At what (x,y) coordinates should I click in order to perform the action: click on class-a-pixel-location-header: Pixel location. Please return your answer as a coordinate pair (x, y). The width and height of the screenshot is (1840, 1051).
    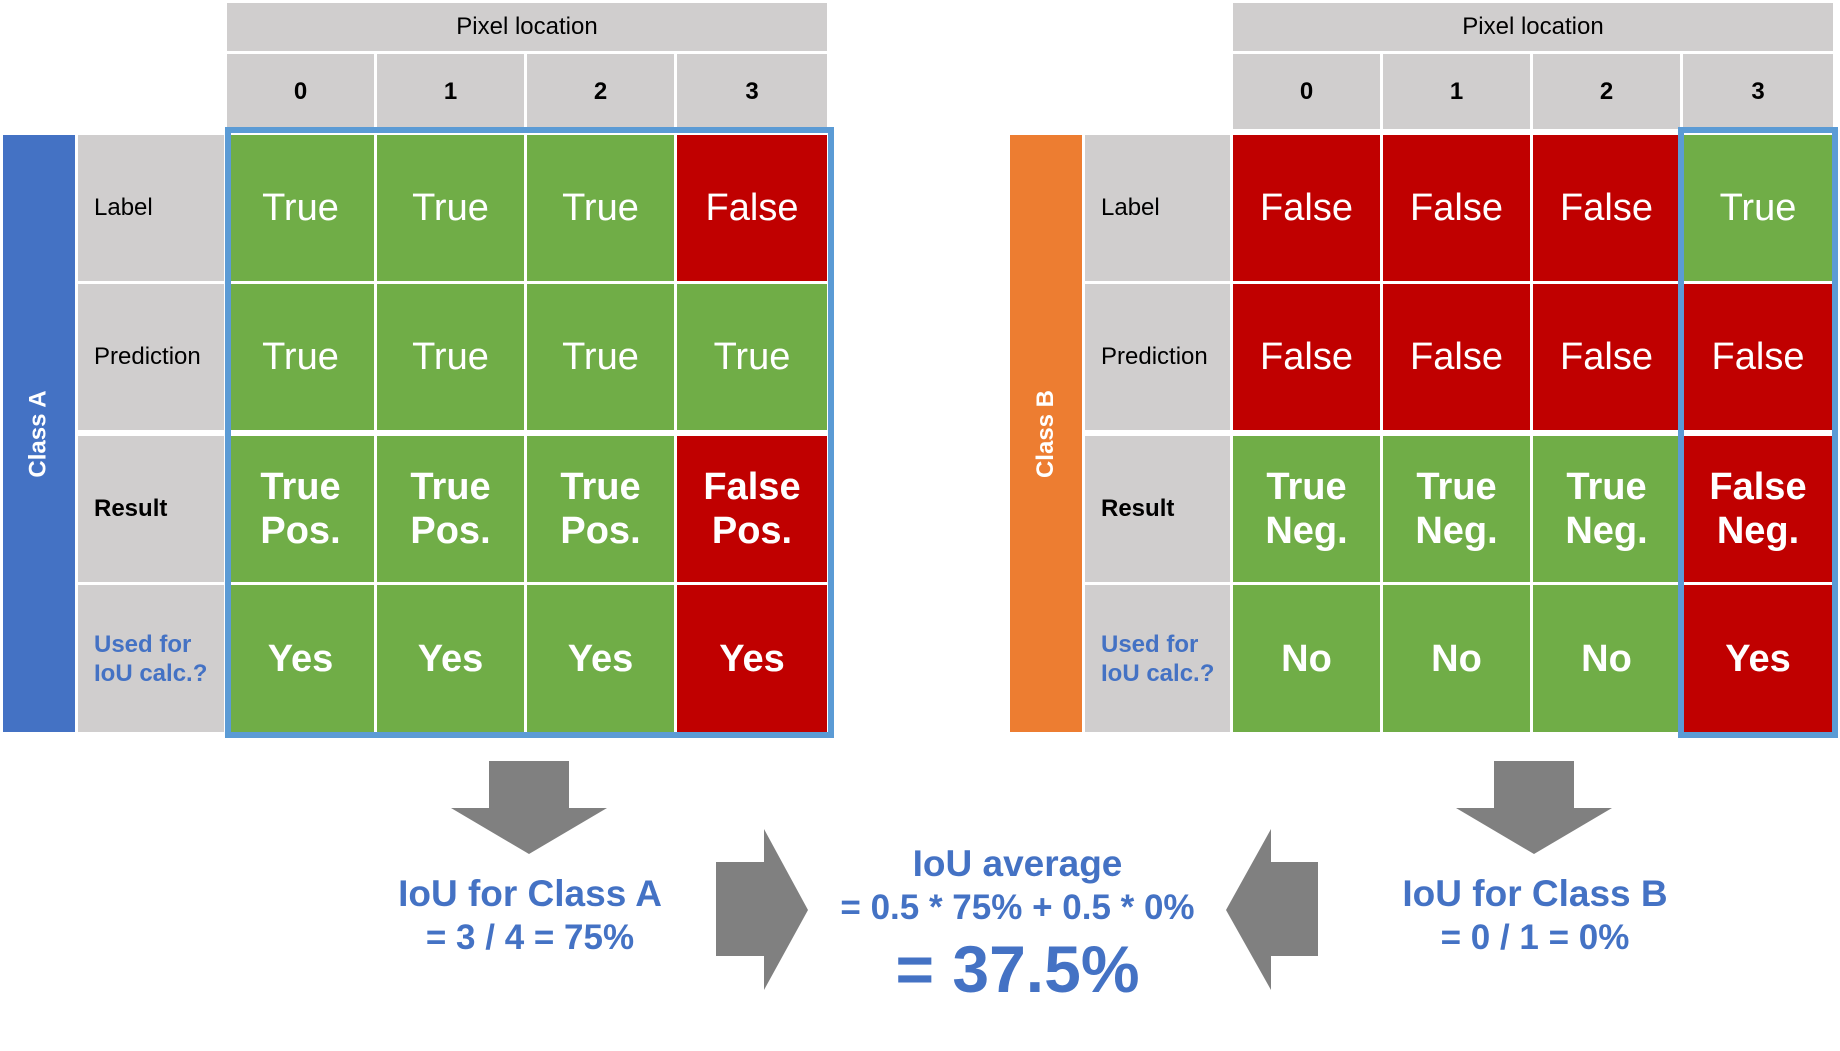
    Looking at the image, I should click on (527, 27).